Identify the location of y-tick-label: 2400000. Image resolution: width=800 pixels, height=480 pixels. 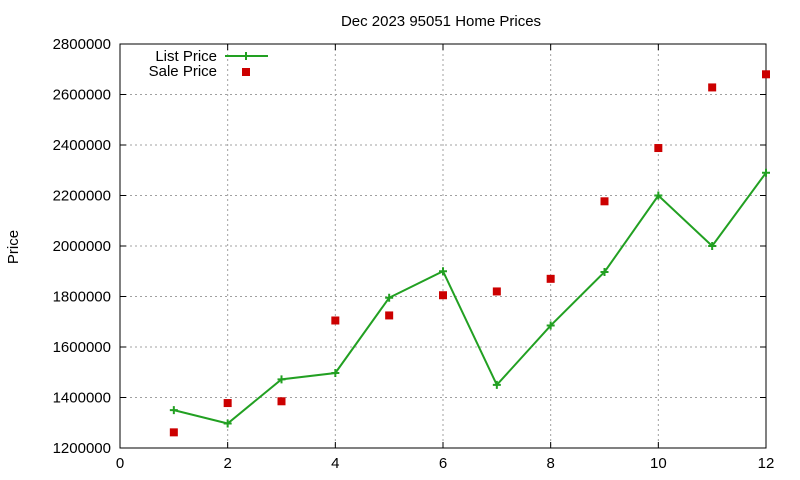
(82, 145).